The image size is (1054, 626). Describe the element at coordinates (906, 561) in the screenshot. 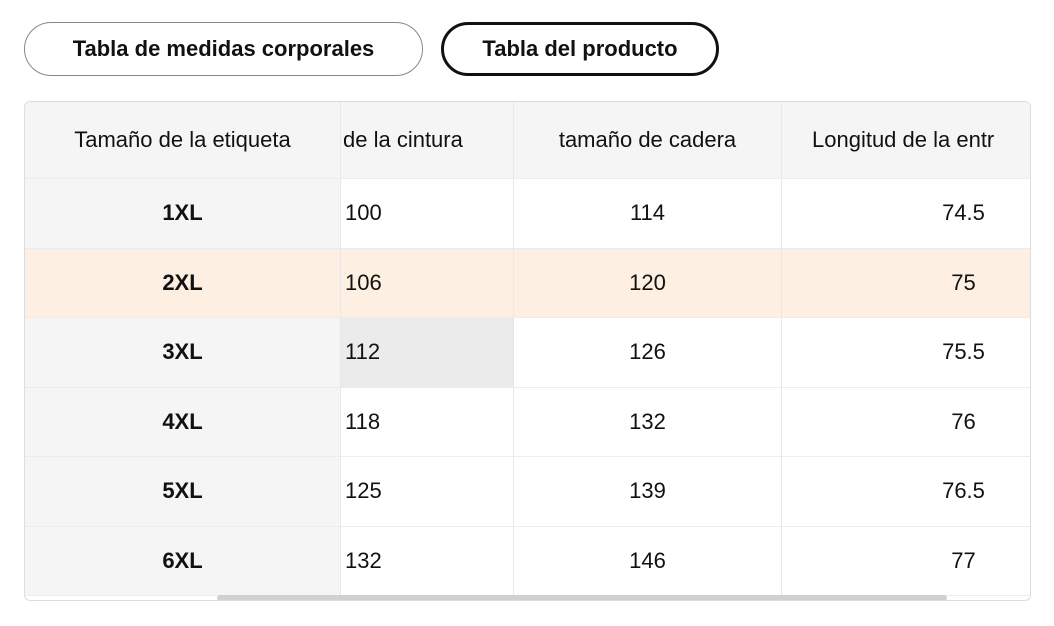

I see `table-cell: 77` at that location.